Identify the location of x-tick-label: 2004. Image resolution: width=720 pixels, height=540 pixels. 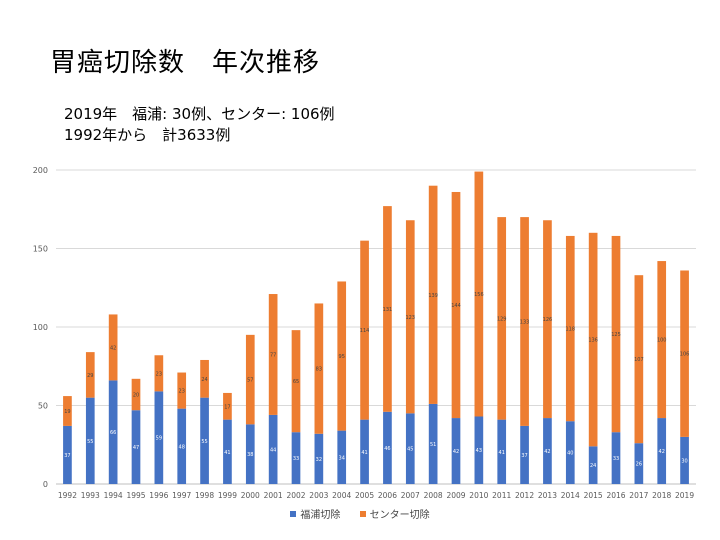
(341, 495).